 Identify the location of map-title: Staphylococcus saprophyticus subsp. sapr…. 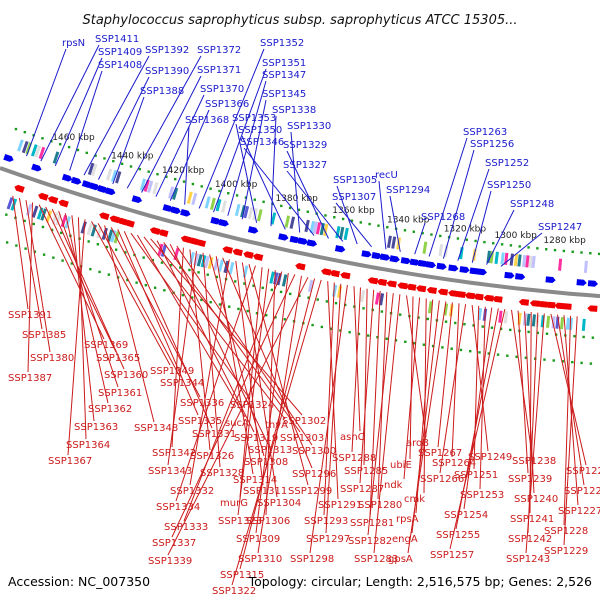
(299, 20).